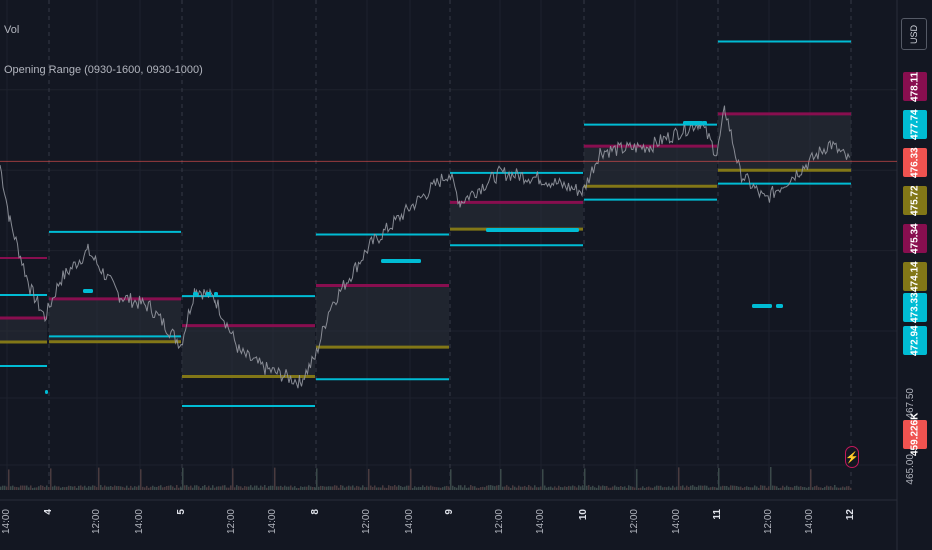 Image resolution: width=932 pixels, height=550 pixels. I want to click on legend-volume: Vol, so click(12, 30).